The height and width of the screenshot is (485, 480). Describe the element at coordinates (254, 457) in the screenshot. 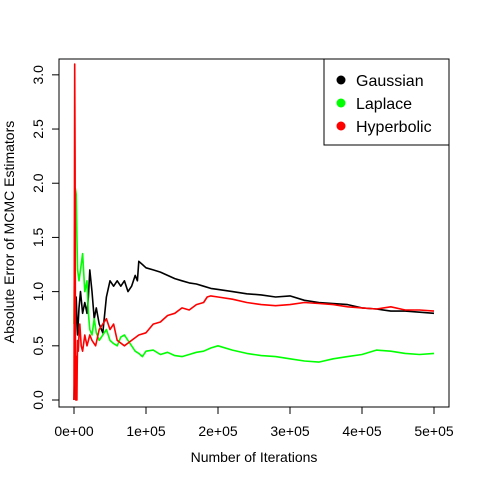

I see `x-axis-title: Number of Iterations` at that location.